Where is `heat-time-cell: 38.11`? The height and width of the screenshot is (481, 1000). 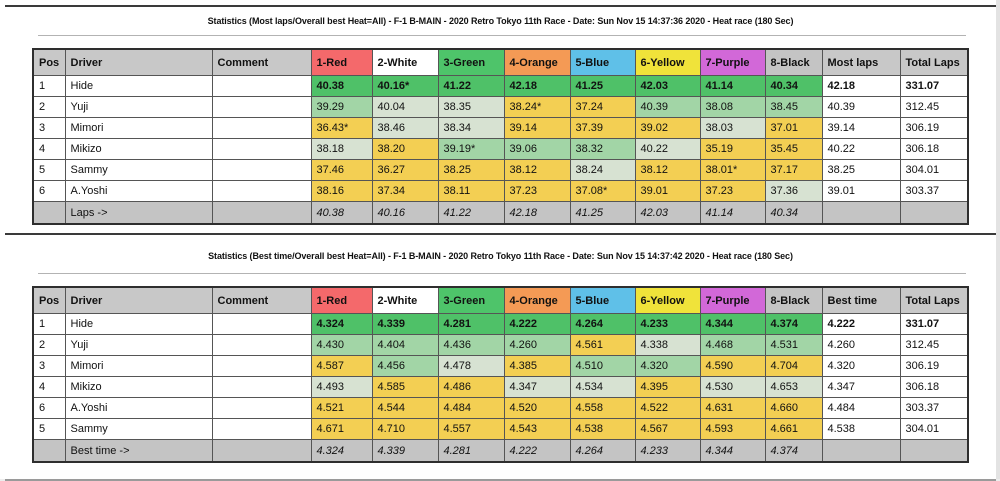
heat-time-cell: 38.11 is located at coordinates (471, 191).